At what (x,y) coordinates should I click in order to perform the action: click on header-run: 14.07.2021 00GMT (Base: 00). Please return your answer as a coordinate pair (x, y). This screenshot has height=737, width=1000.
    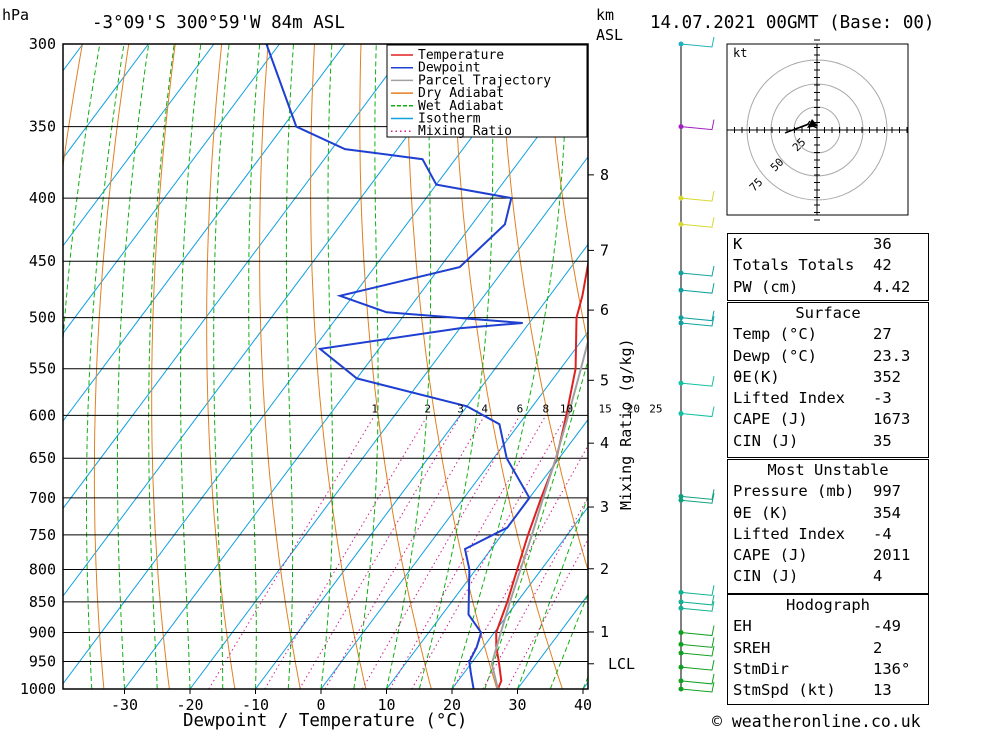
    Looking at the image, I should click on (792, 23).